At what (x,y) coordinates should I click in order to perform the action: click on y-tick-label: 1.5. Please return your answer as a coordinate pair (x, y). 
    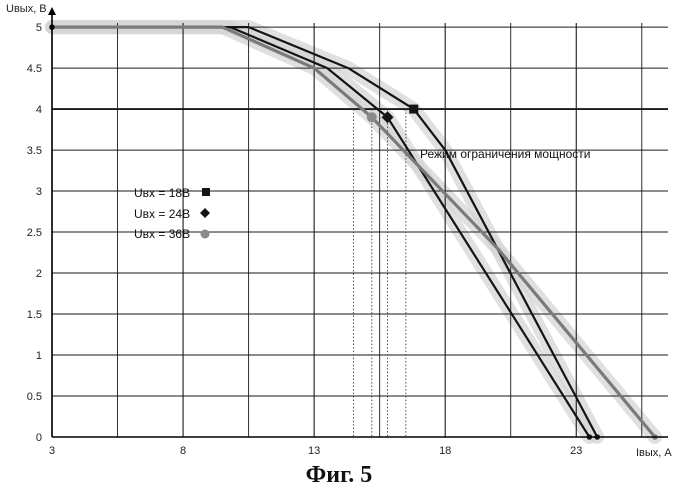
    Looking at the image, I should click on (34, 315).